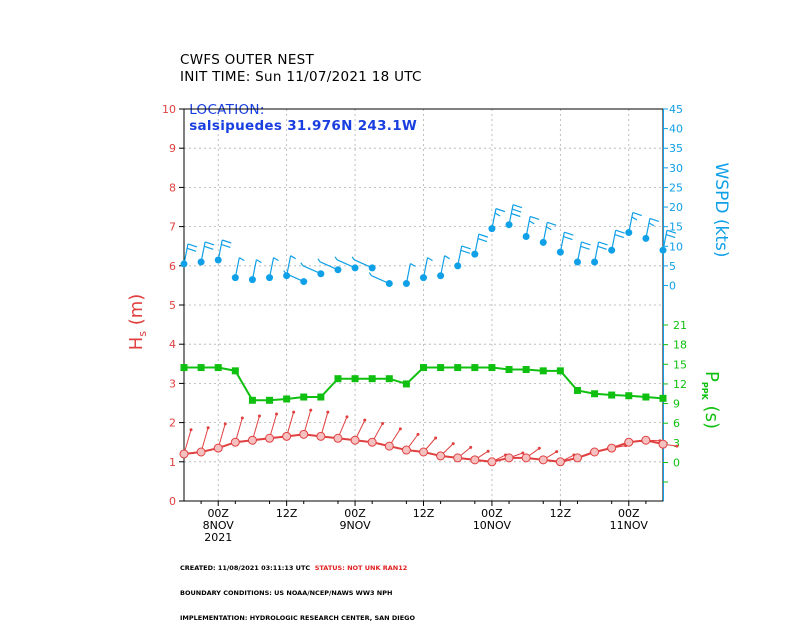  I want to click on wspd-axis-tick-label: 45, so click(676, 109).